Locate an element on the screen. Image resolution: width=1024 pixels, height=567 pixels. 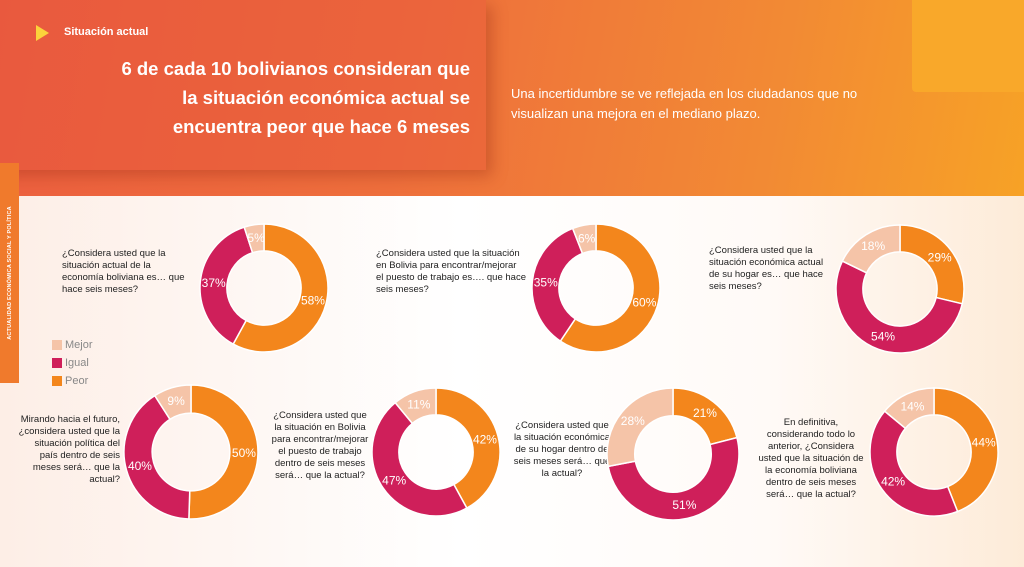
donut-value-label: 28% is located at coordinates (633, 421).